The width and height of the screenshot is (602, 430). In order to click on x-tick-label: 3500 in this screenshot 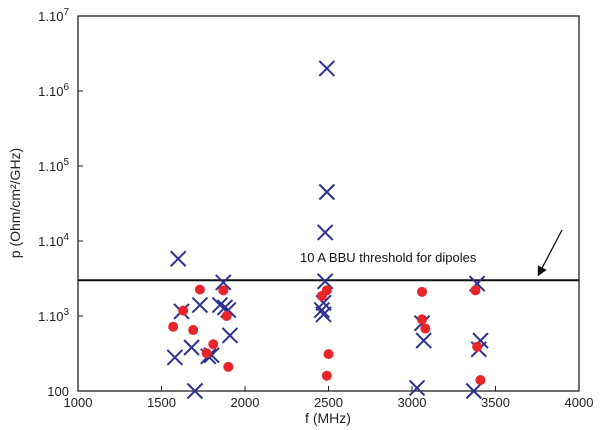, I will do `click(495, 402)`.